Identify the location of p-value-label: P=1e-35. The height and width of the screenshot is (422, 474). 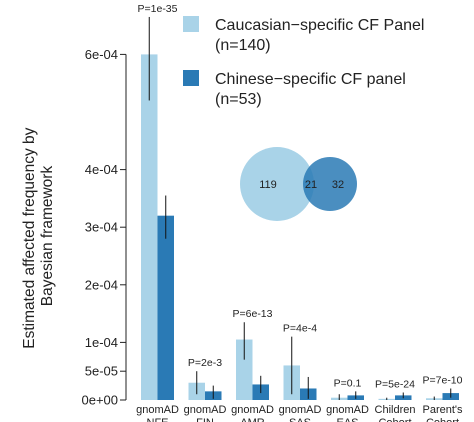
(158, 9).